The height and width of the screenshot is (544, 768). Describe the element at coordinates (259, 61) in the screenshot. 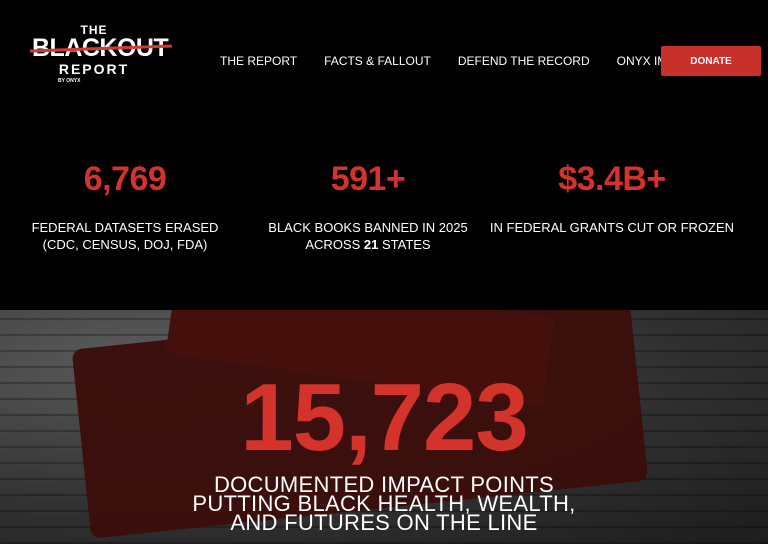

I see `nav-the-report: THE REPORT` at that location.